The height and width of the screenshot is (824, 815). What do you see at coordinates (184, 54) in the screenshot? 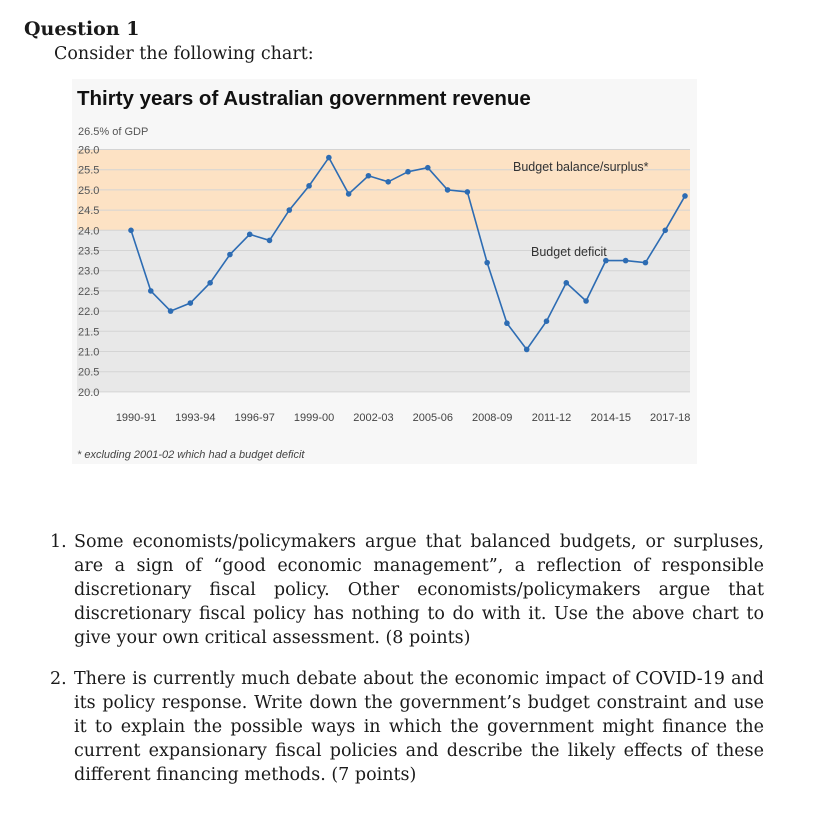
I see `question-intro: Consider the following chart:` at bounding box center [184, 54].